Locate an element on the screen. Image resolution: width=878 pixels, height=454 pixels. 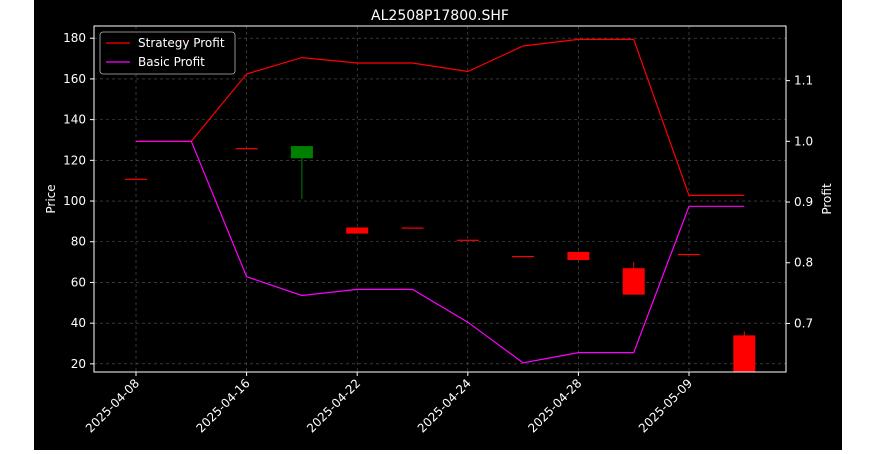
y-tick-label: 20 is located at coordinates (78, 364).